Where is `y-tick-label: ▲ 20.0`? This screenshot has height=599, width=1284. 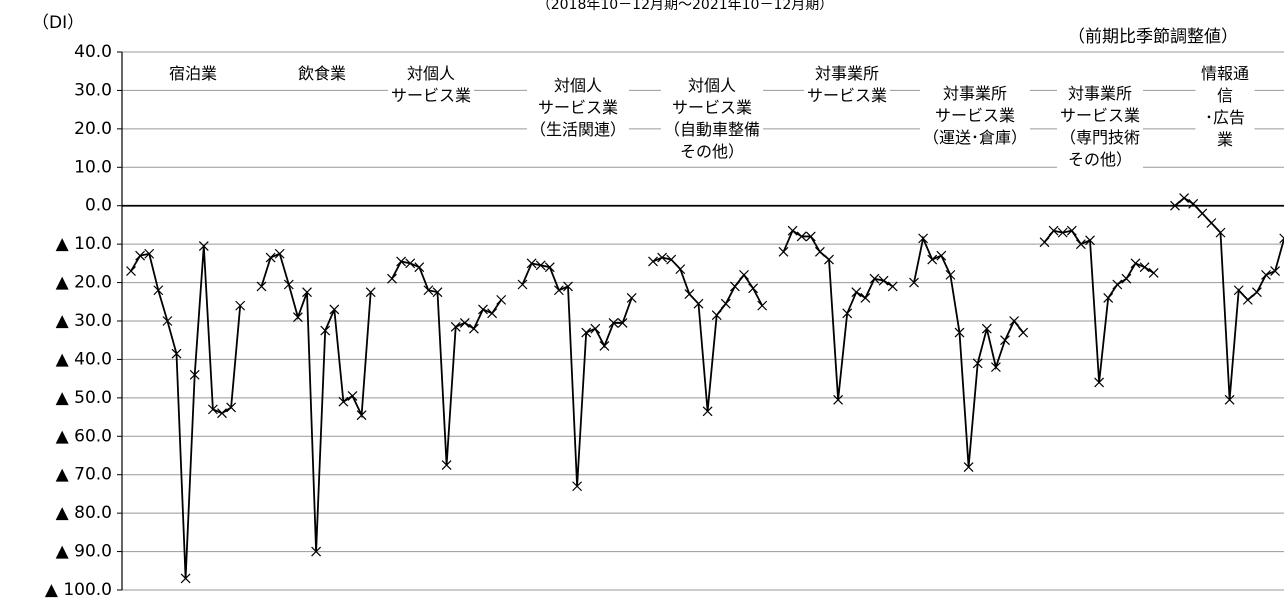
y-tick-label: ▲ 20.0 is located at coordinates (84, 283).